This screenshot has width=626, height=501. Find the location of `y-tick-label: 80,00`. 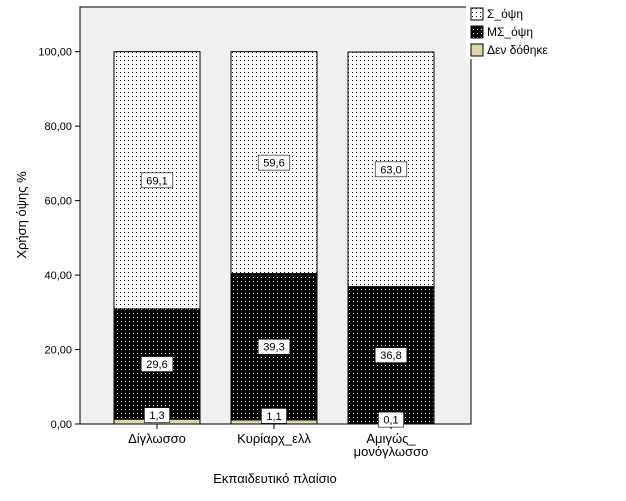

y-tick-label: 80,00 is located at coordinates (58, 127).